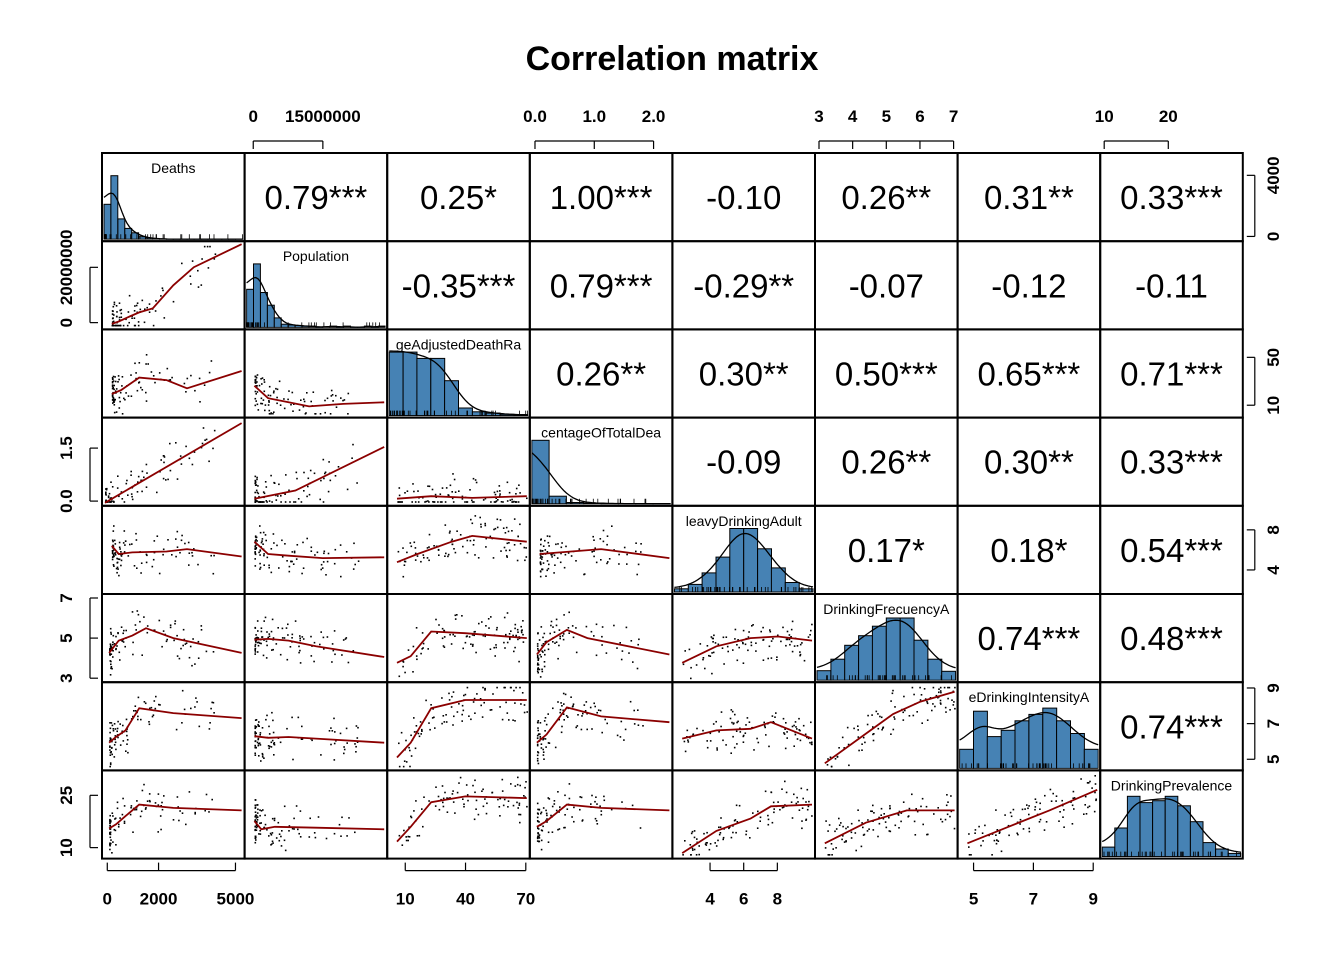  I want to click on variable-label-5: DrinkingFrecuencyA, so click(886, 609).